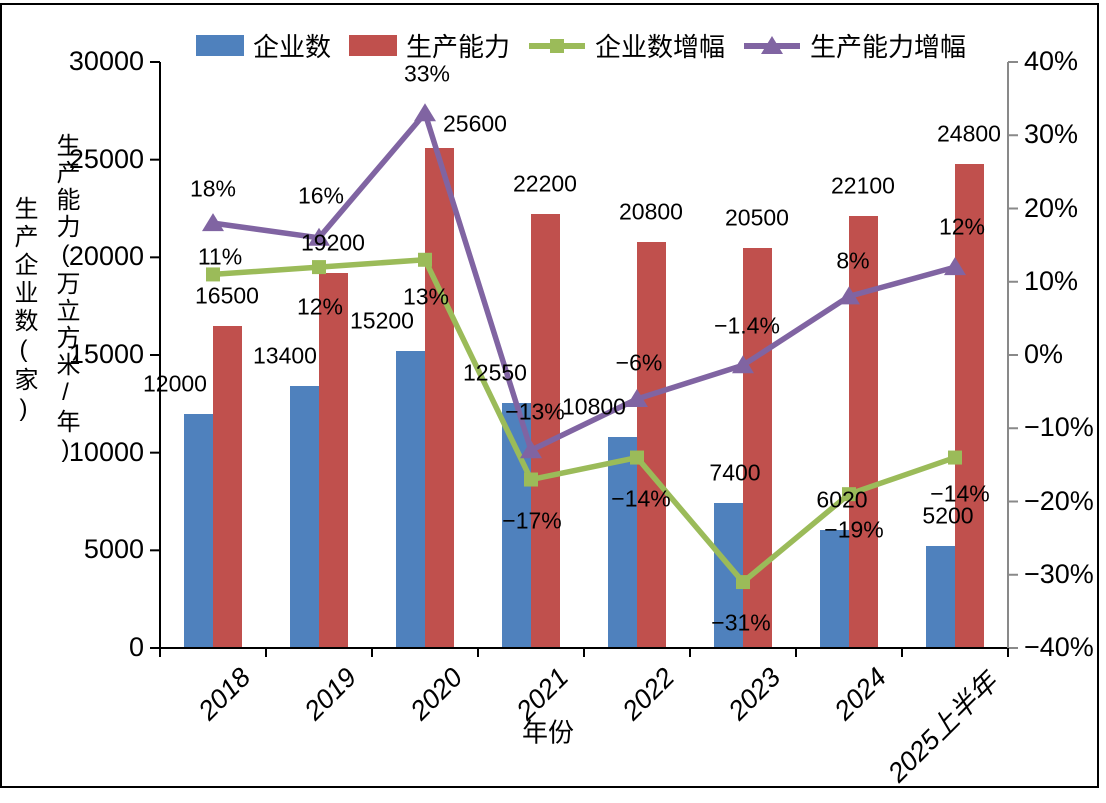  What do you see at coordinates (285, 355) in the screenshot?
I see `data-label-enterprise-count-2019: 13400` at bounding box center [285, 355].